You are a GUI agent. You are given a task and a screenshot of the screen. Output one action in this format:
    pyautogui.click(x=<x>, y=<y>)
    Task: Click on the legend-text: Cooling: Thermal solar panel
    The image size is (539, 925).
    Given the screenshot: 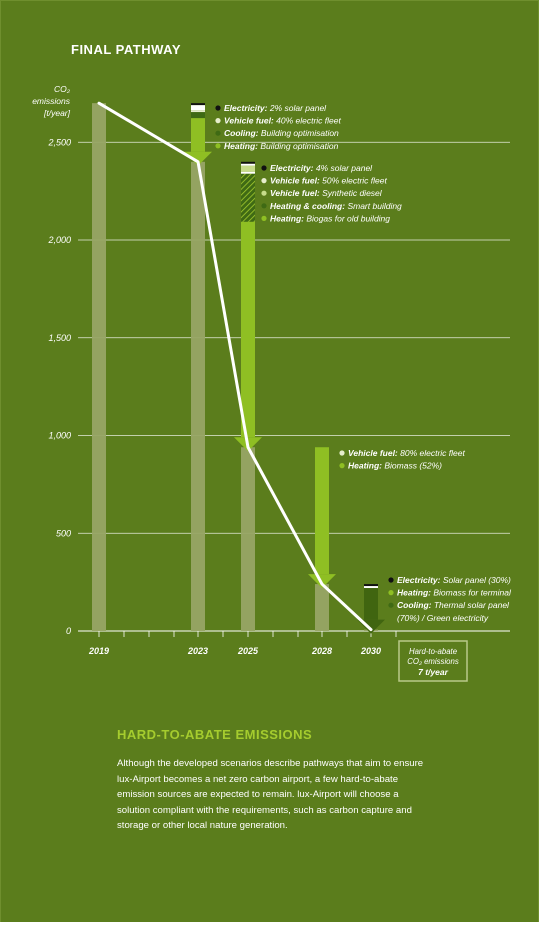 What is the action you would take?
    pyautogui.click(x=453, y=605)
    